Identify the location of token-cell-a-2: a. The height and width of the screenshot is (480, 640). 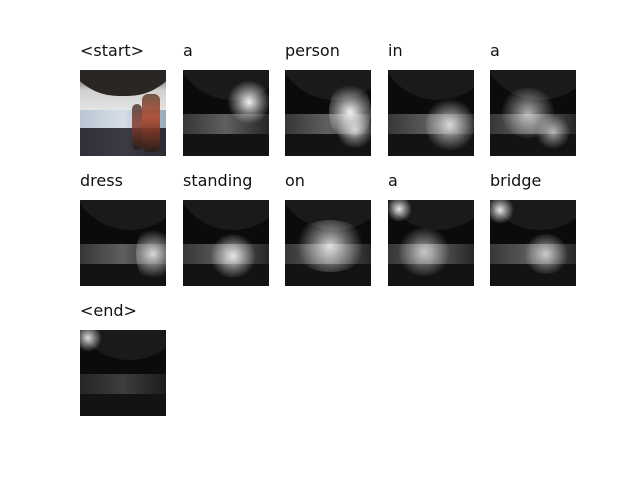
(533, 98).